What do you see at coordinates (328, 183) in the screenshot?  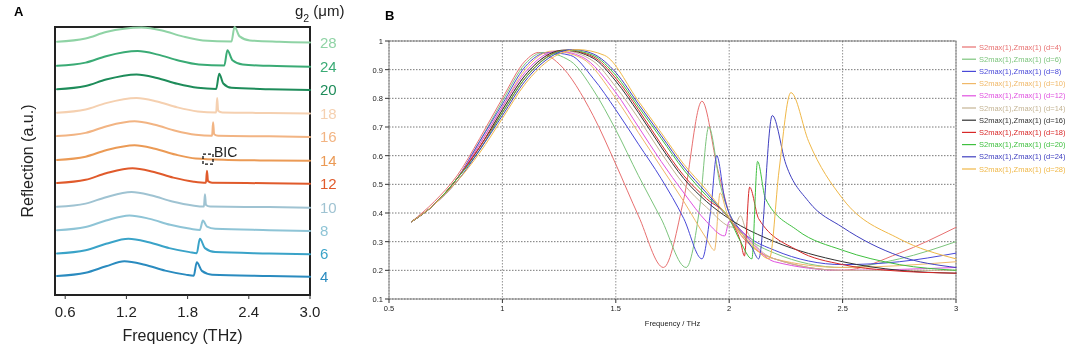 I see `series-label: 12` at bounding box center [328, 183].